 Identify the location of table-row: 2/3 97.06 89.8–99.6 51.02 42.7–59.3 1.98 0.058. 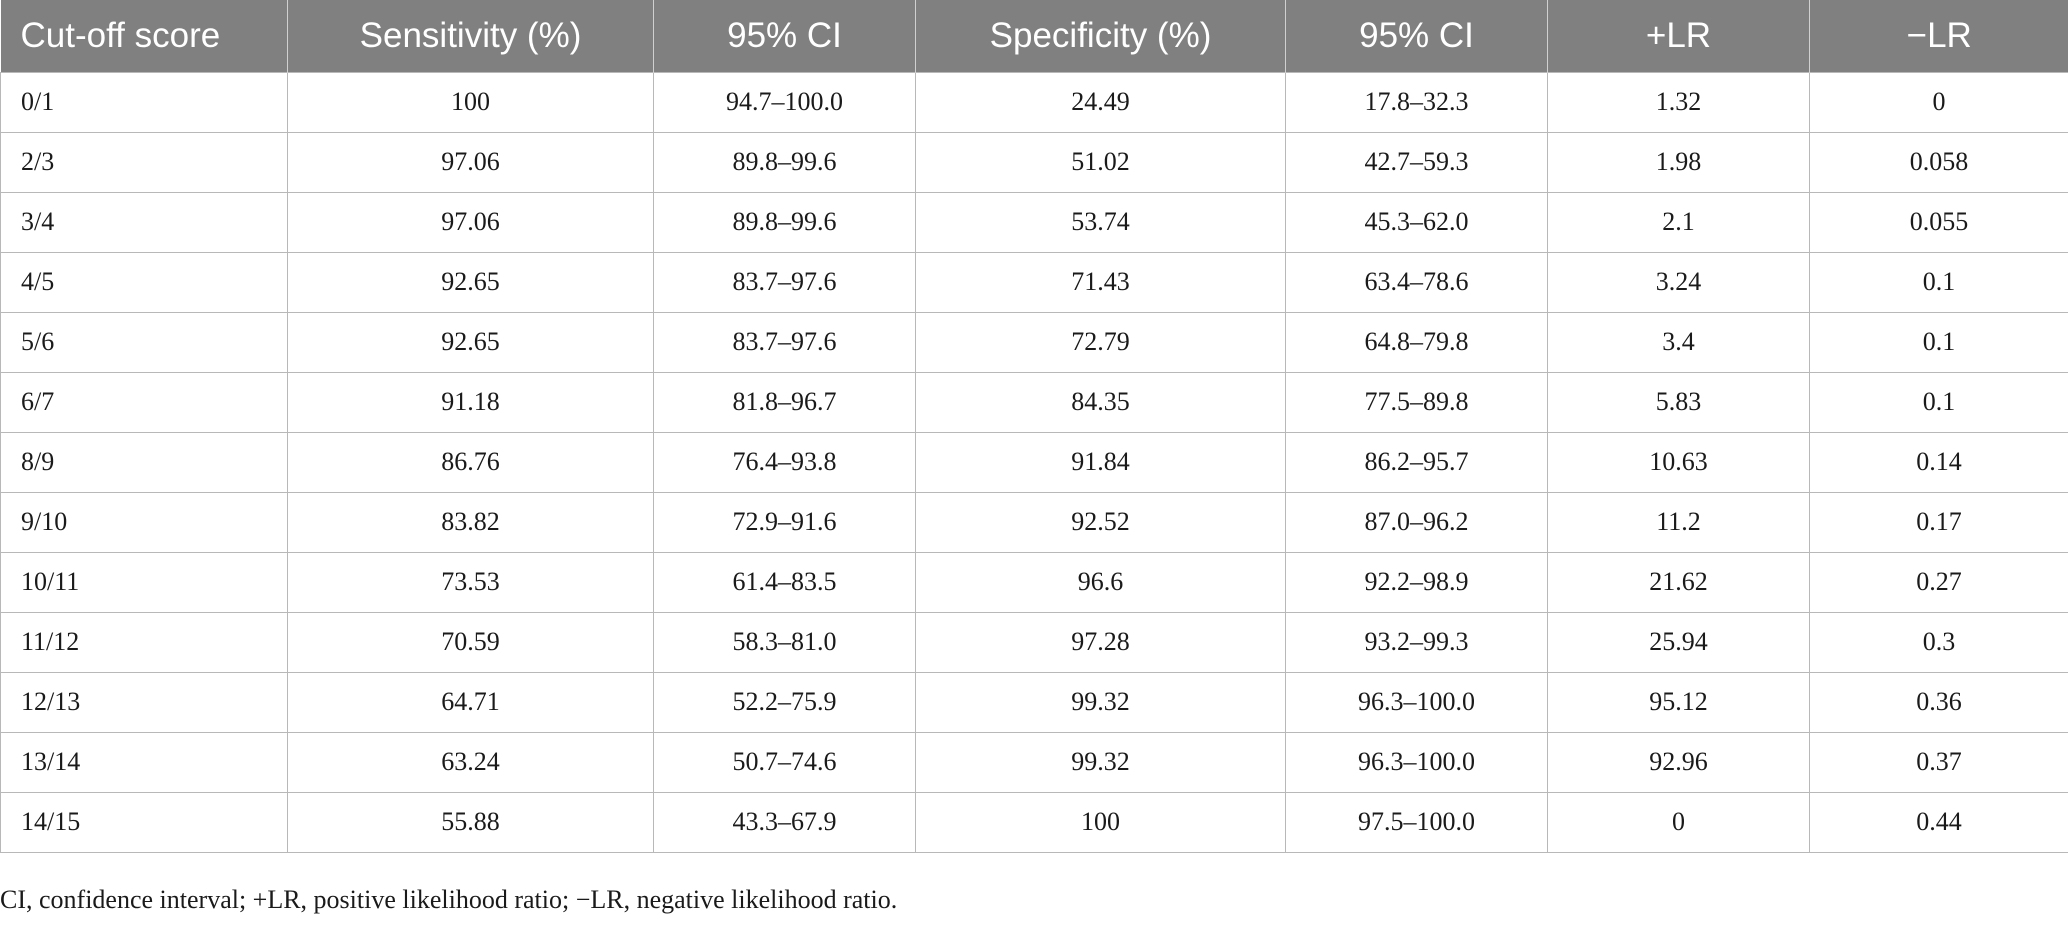
(1034, 162).